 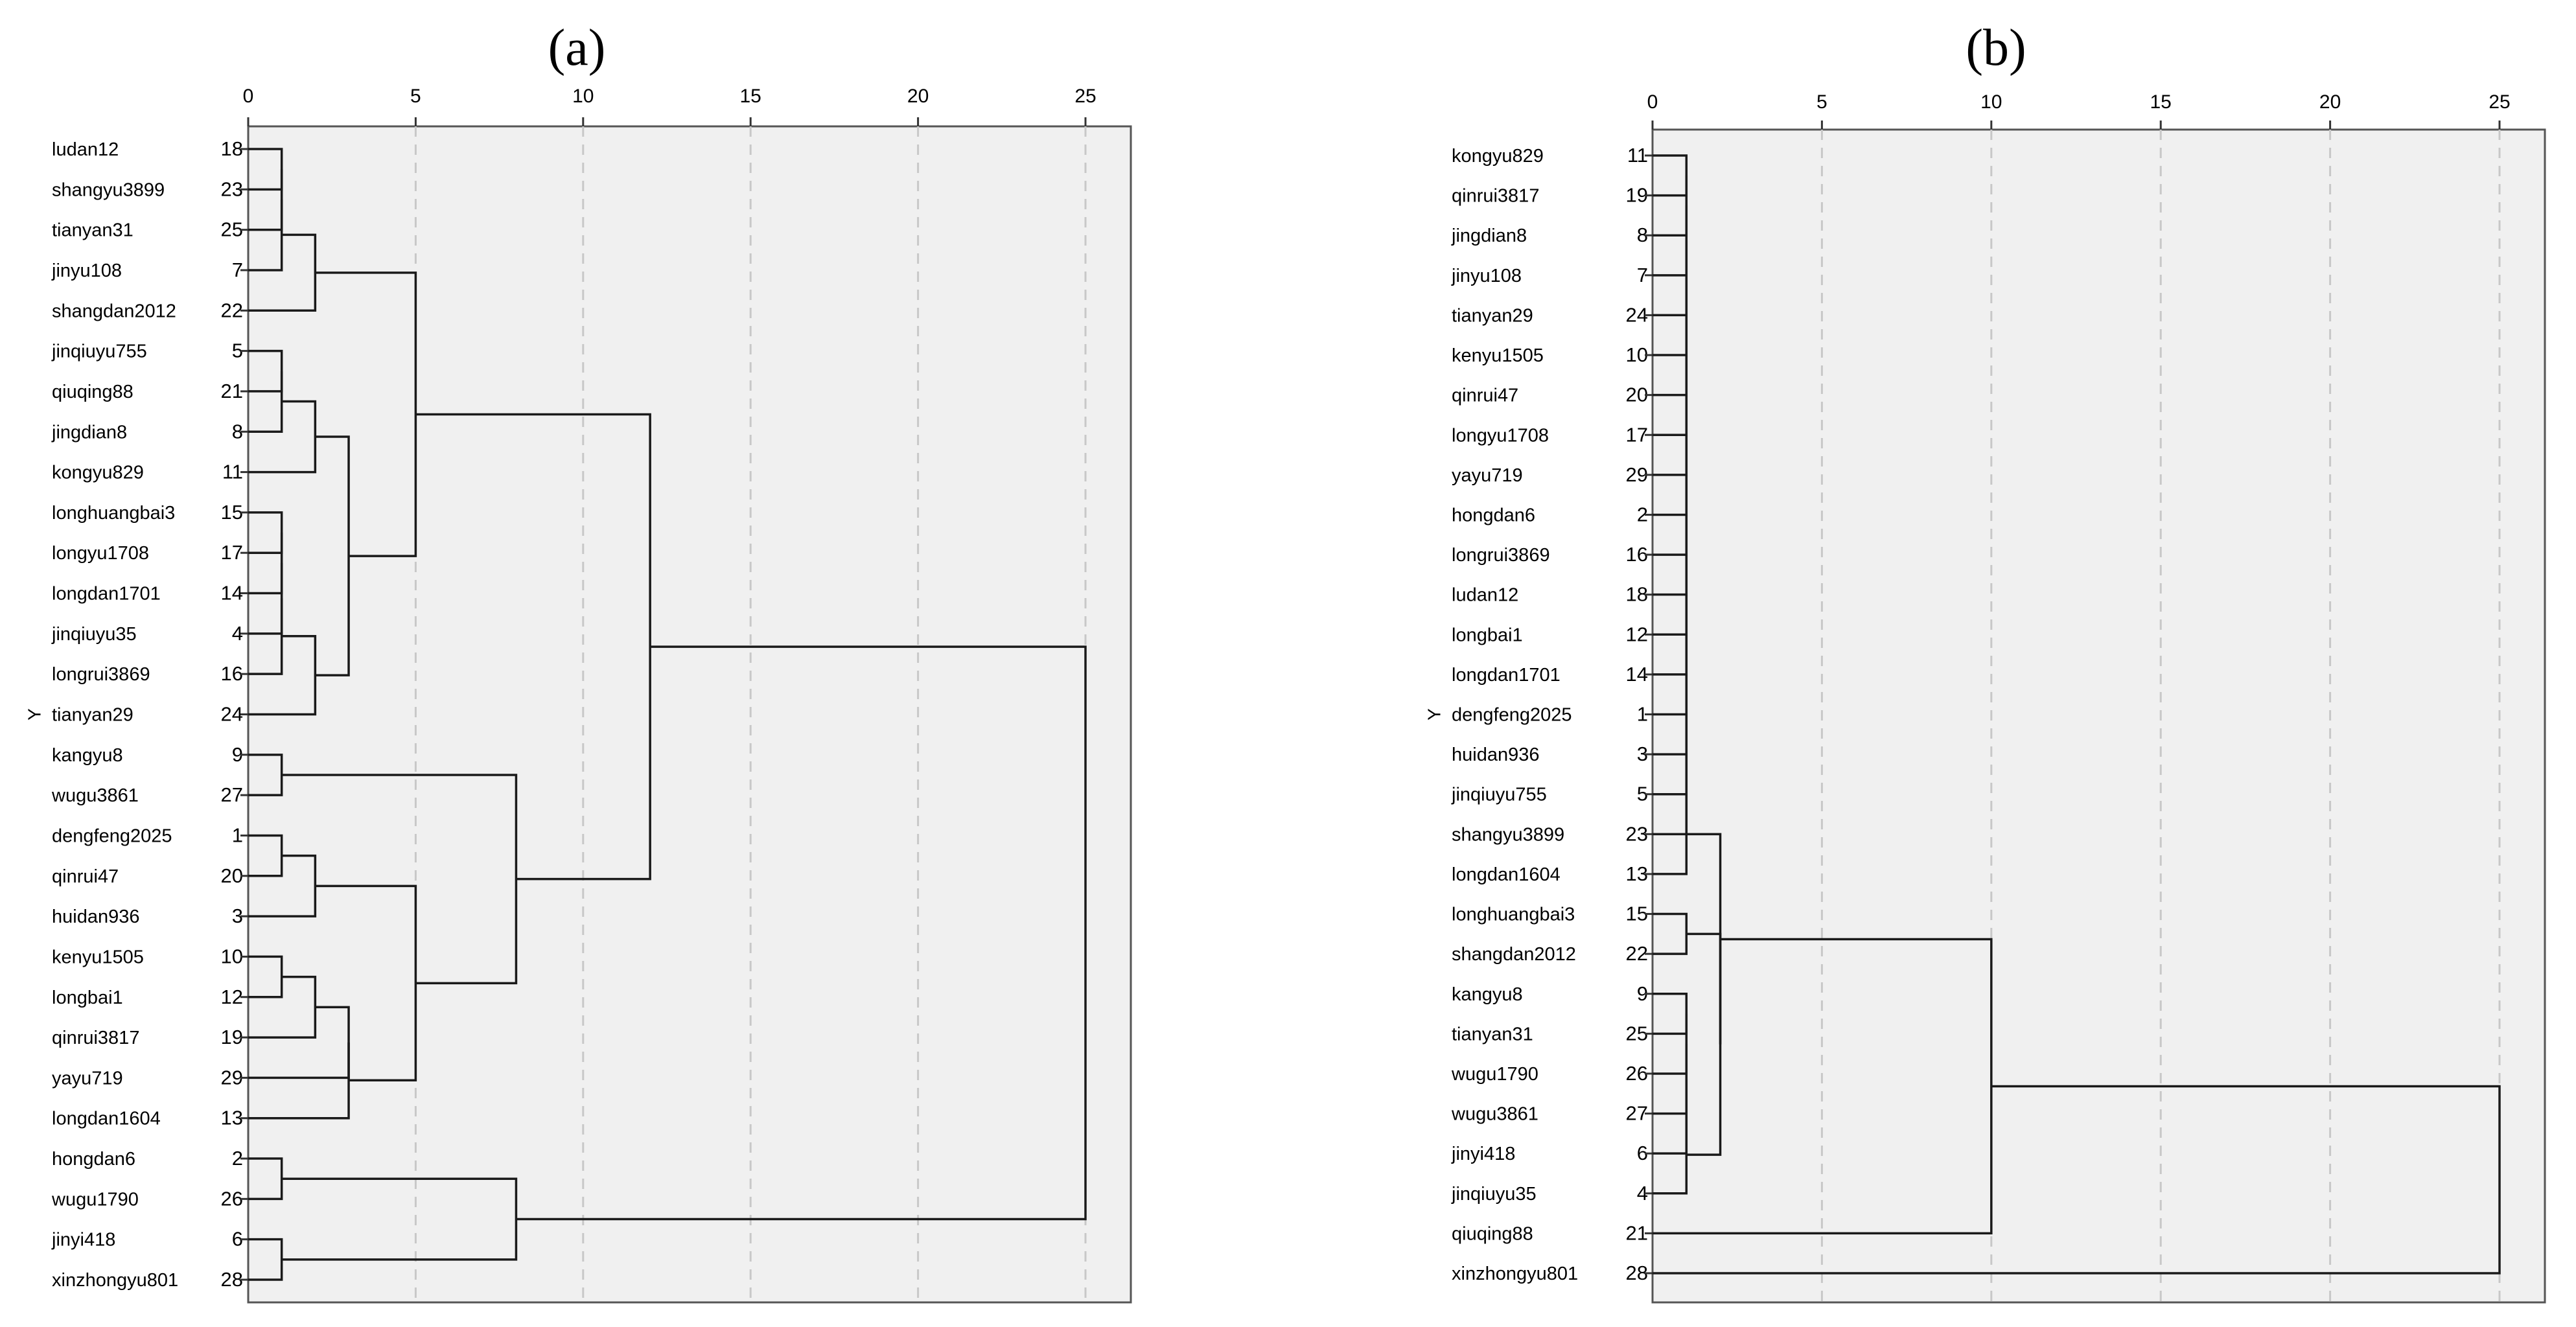 I want to click on leaf-label: longrui3869, so click(x=1501, y=555).